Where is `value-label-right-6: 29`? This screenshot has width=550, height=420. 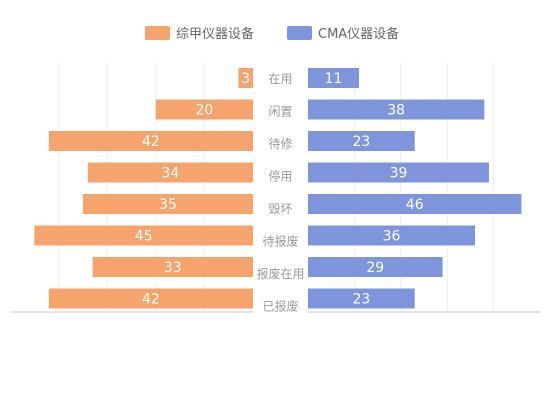 value-label-right-6: 29 is located at coordinates (375, 268).